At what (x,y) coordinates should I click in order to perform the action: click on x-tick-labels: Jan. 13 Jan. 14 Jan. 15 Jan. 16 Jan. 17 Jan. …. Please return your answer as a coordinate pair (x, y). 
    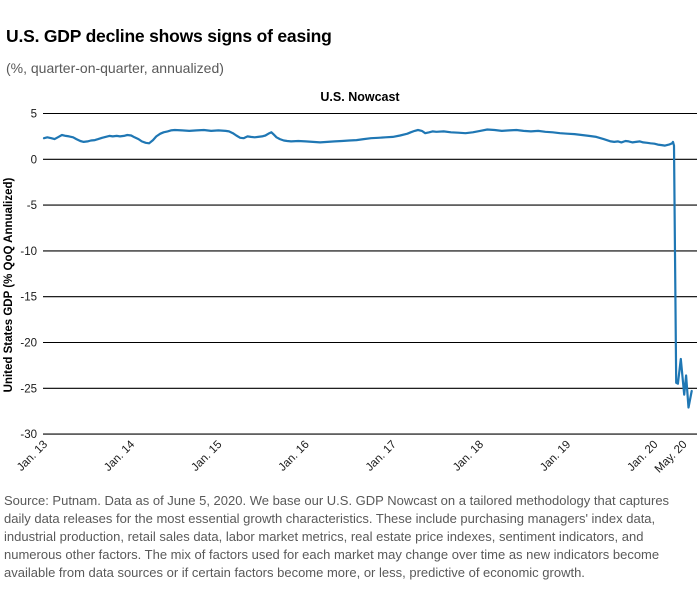
    Looking at the image, I should click on (352, 456).